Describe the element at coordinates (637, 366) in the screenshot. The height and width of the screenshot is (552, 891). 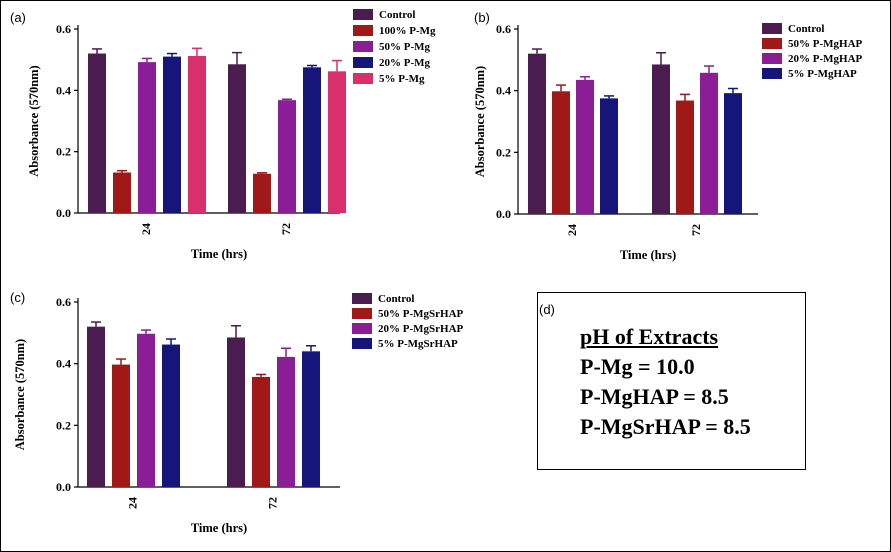
I see `ph-line-p-mg: P-Mg = 10.0` at that location.